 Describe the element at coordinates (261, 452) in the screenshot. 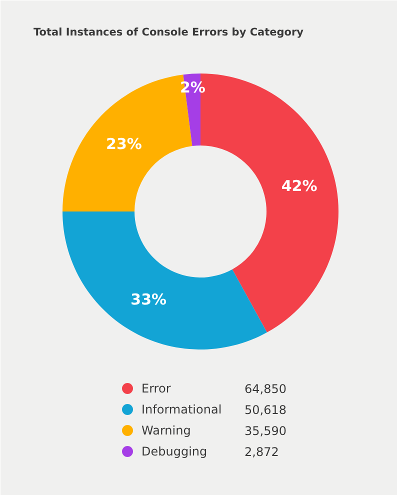

I see `text: 2,872` at that location.